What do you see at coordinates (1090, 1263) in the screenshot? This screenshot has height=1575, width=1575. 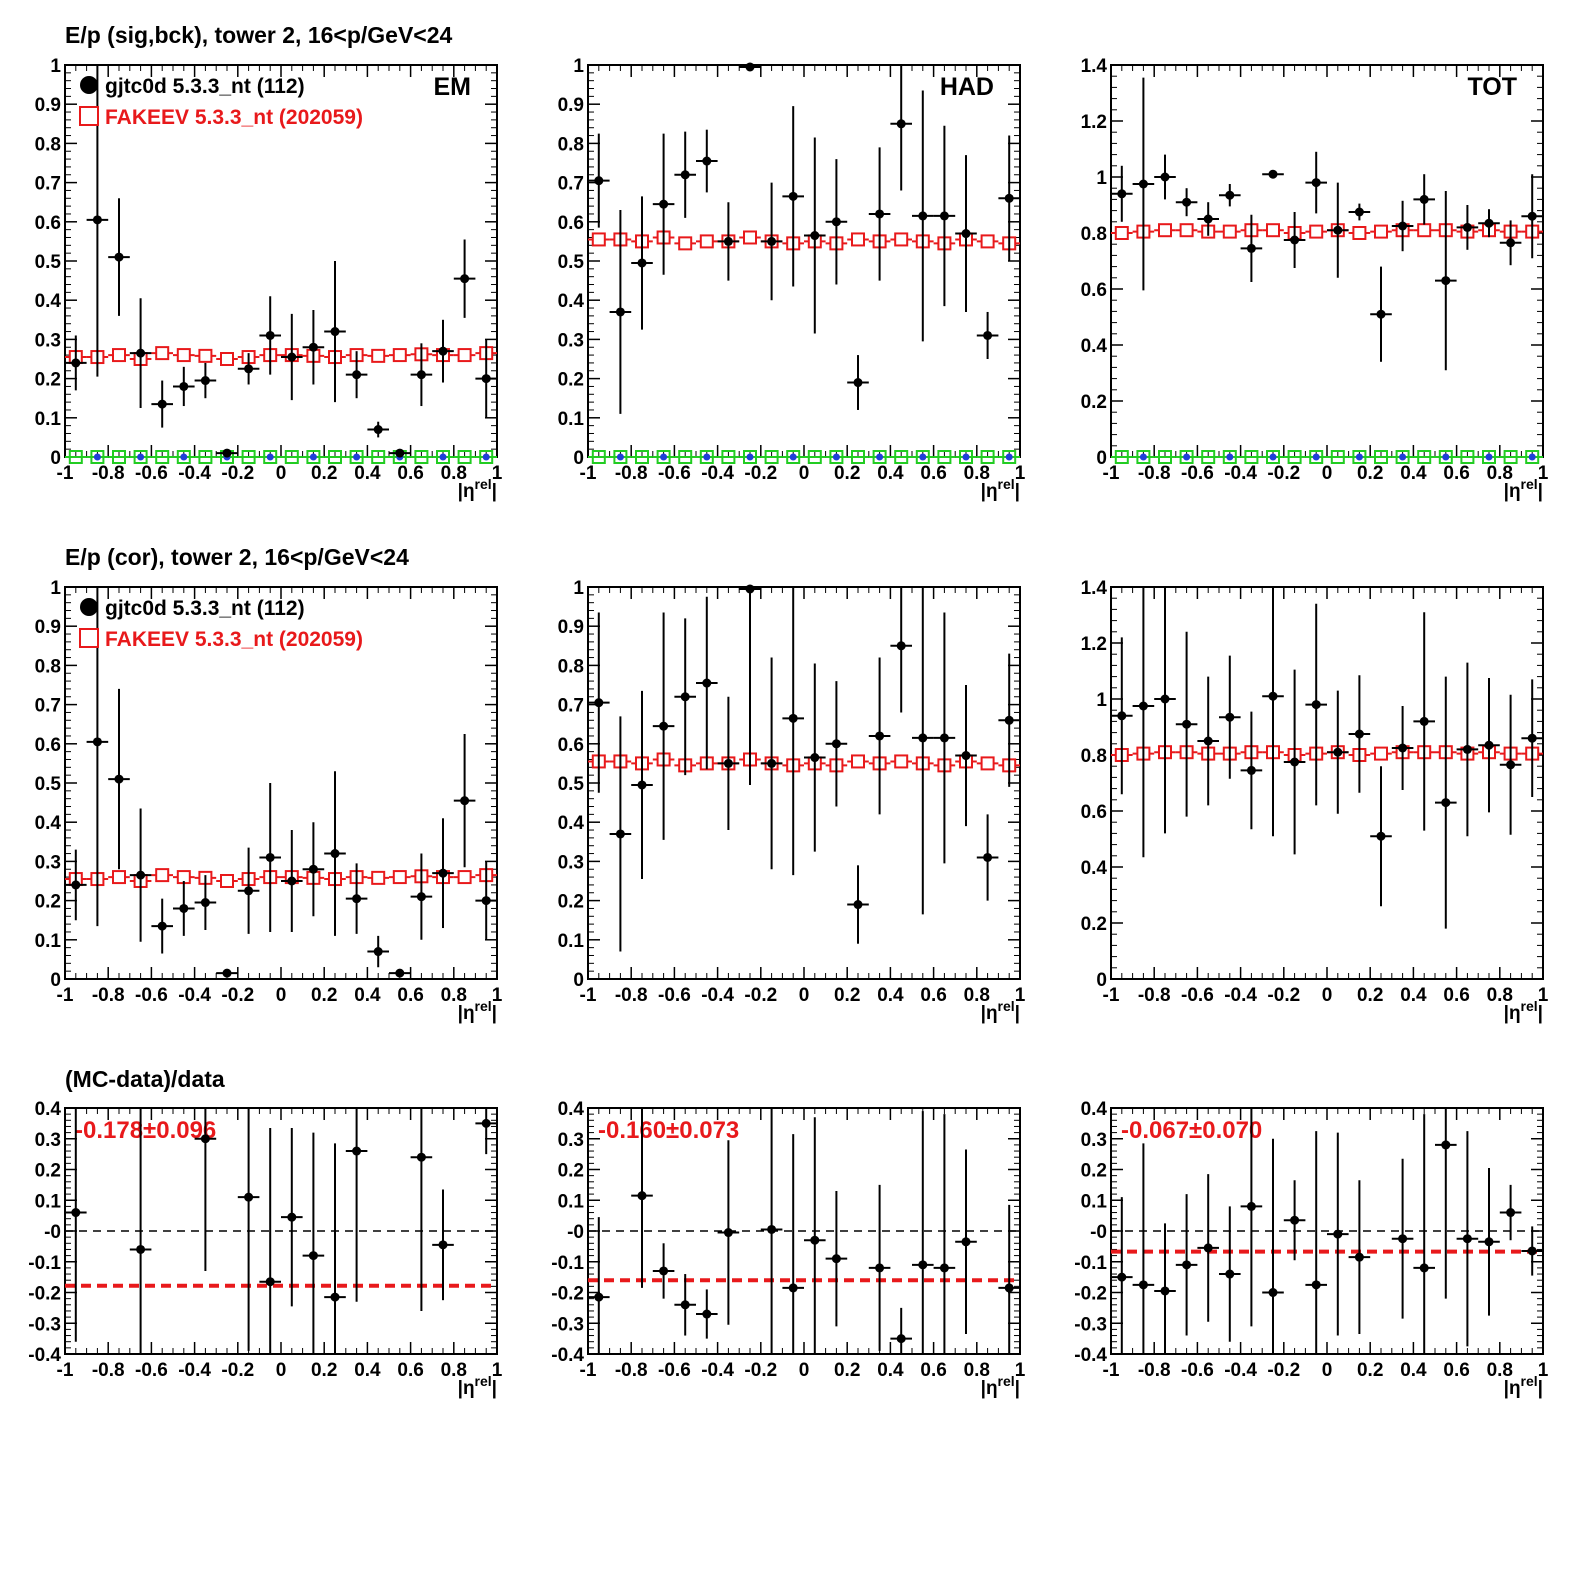 I see `y-tick-label: -0.1` at bounding box center [1090, 1263].